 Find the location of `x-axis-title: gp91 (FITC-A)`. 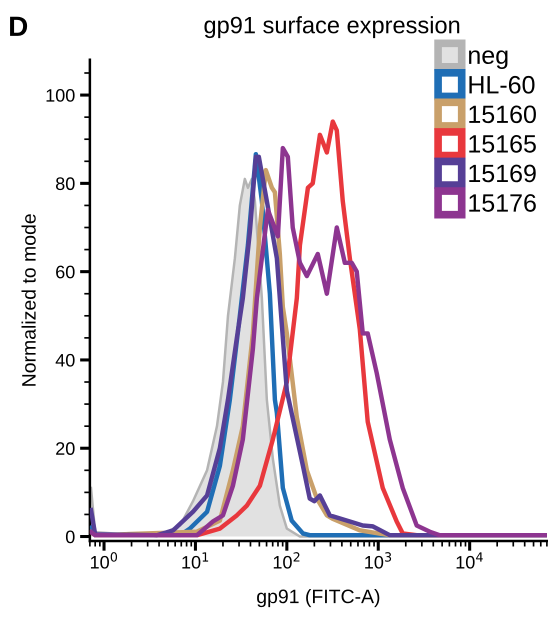

x-axis-title: gp91 (FITC-A) is located at coordinates (318, 598).